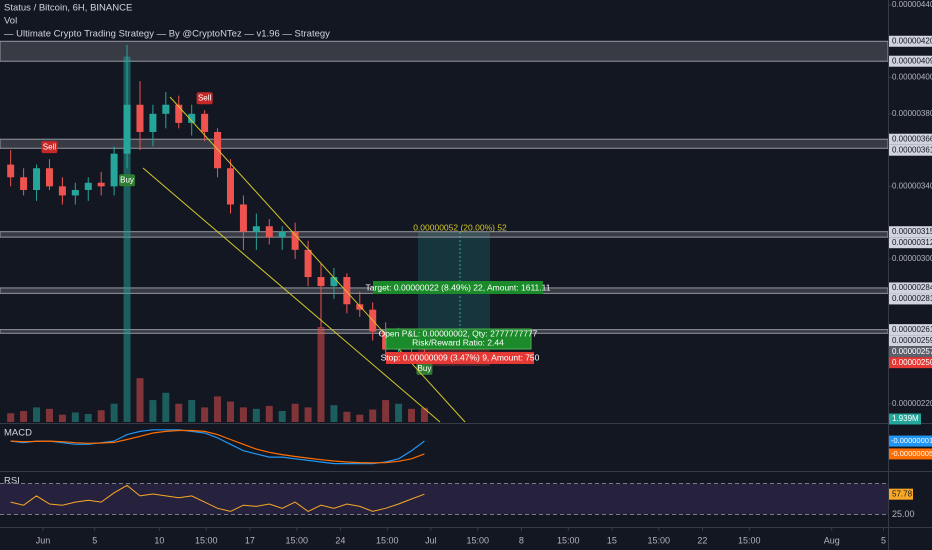 This screenshot has width=932, height=550. Describe the element at coordinates (912, 60) in the screenshot. I see `y-tick-label: 0.00000409` at that location.